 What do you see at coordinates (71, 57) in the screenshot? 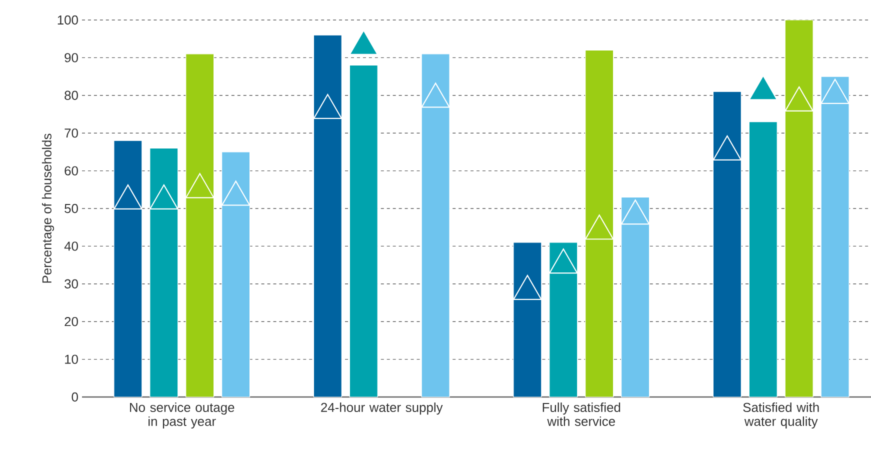
I see `y-tick-label: 90` at bounding box center [71, 57].